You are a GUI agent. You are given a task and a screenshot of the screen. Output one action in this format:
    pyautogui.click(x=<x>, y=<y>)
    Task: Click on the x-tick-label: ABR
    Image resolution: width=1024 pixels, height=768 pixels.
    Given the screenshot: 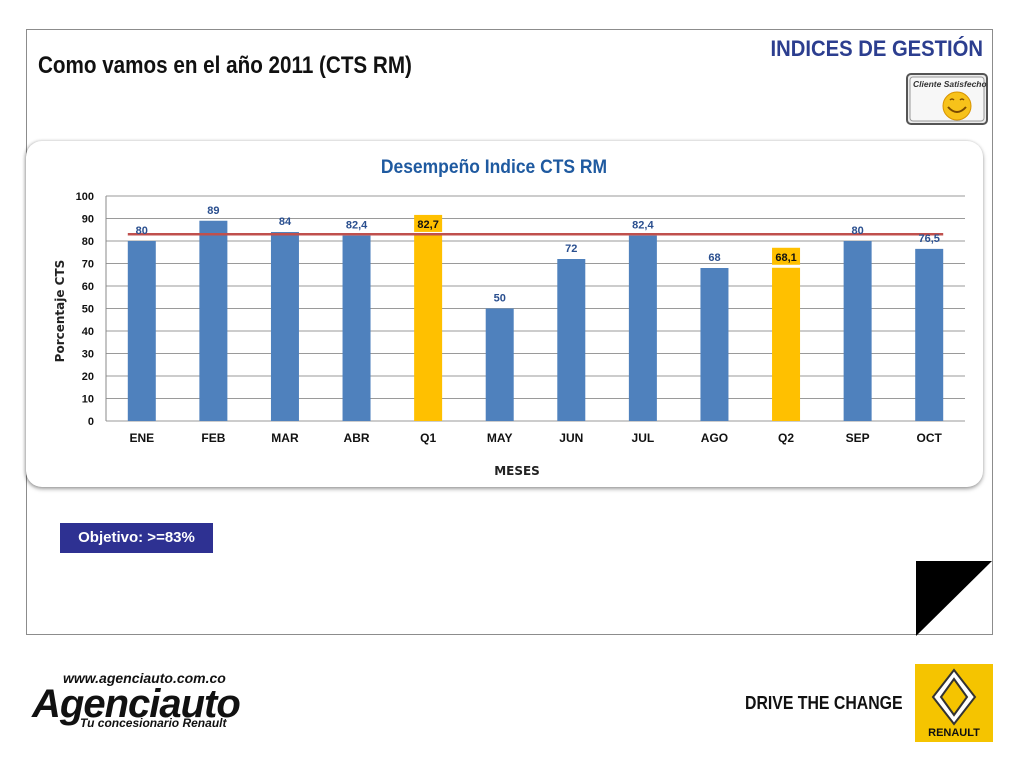 What is the action you would take?
    pyautogui.click(x=357, y=438)
    